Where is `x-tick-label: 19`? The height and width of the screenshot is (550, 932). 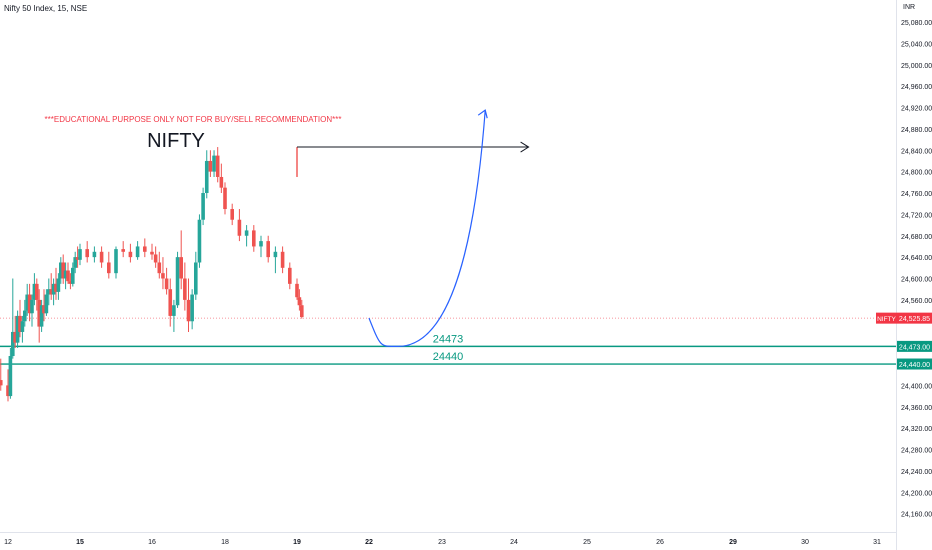 x-tick-label: 19 is located at coordinates (297, 542).